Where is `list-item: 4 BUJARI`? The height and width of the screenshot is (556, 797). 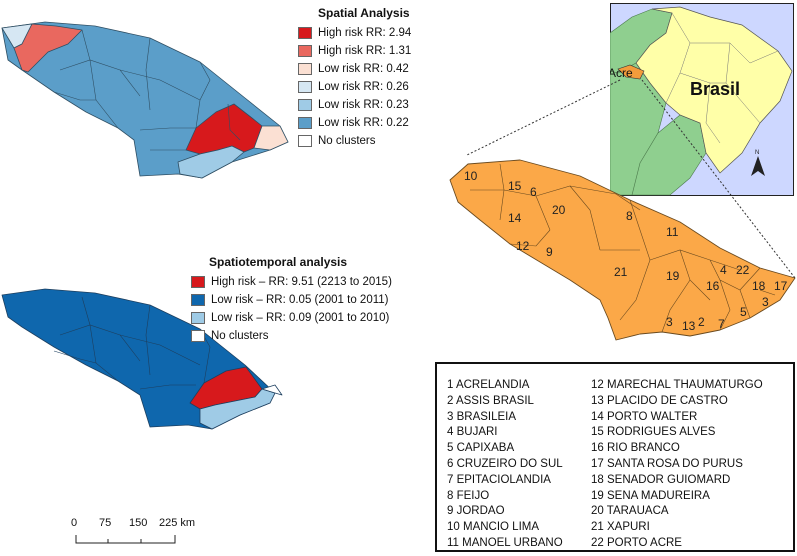 list-item: 4 BUJARI is located at coordinates (472, 432).